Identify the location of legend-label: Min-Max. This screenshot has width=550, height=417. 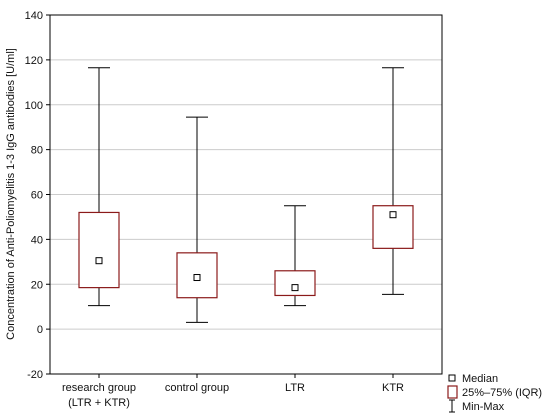
(483, 407).